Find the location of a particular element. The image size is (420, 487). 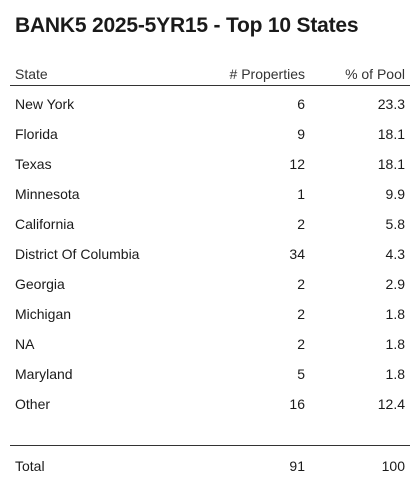

total-pct-pool: 100 is located at coordinates (393, 466).